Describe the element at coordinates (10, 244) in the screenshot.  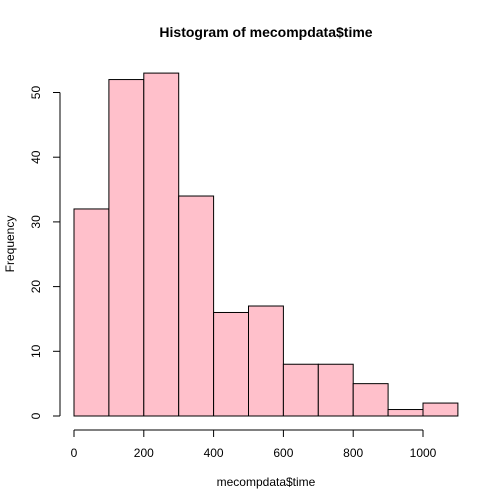
I see `y-axis-label: Frequency` at that location.